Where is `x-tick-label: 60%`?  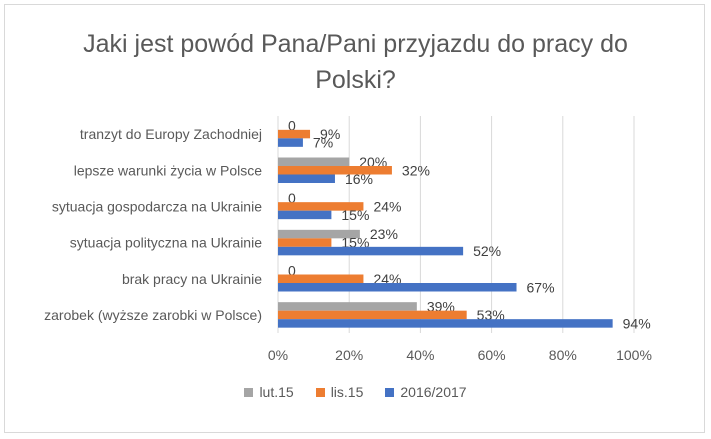
x-tick-label: 60% is located at coordinates (492, 355).